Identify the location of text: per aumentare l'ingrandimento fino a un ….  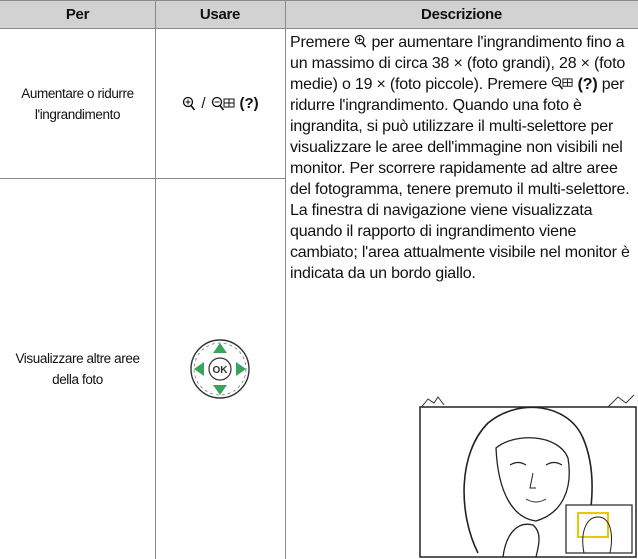
(458, 63).